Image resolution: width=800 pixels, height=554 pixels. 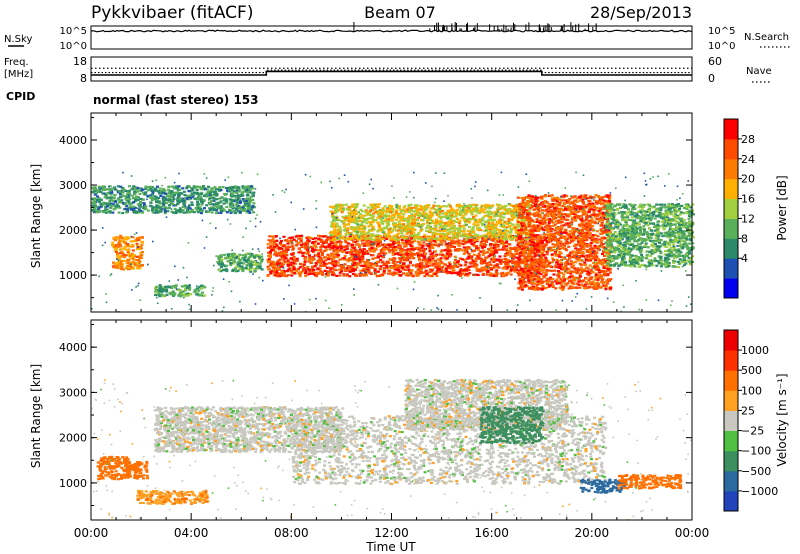 What do you see at coordinates (766, 37) in the screenshot?
I see `nsearch-label: N.Search` at bounding box center [766, 37].